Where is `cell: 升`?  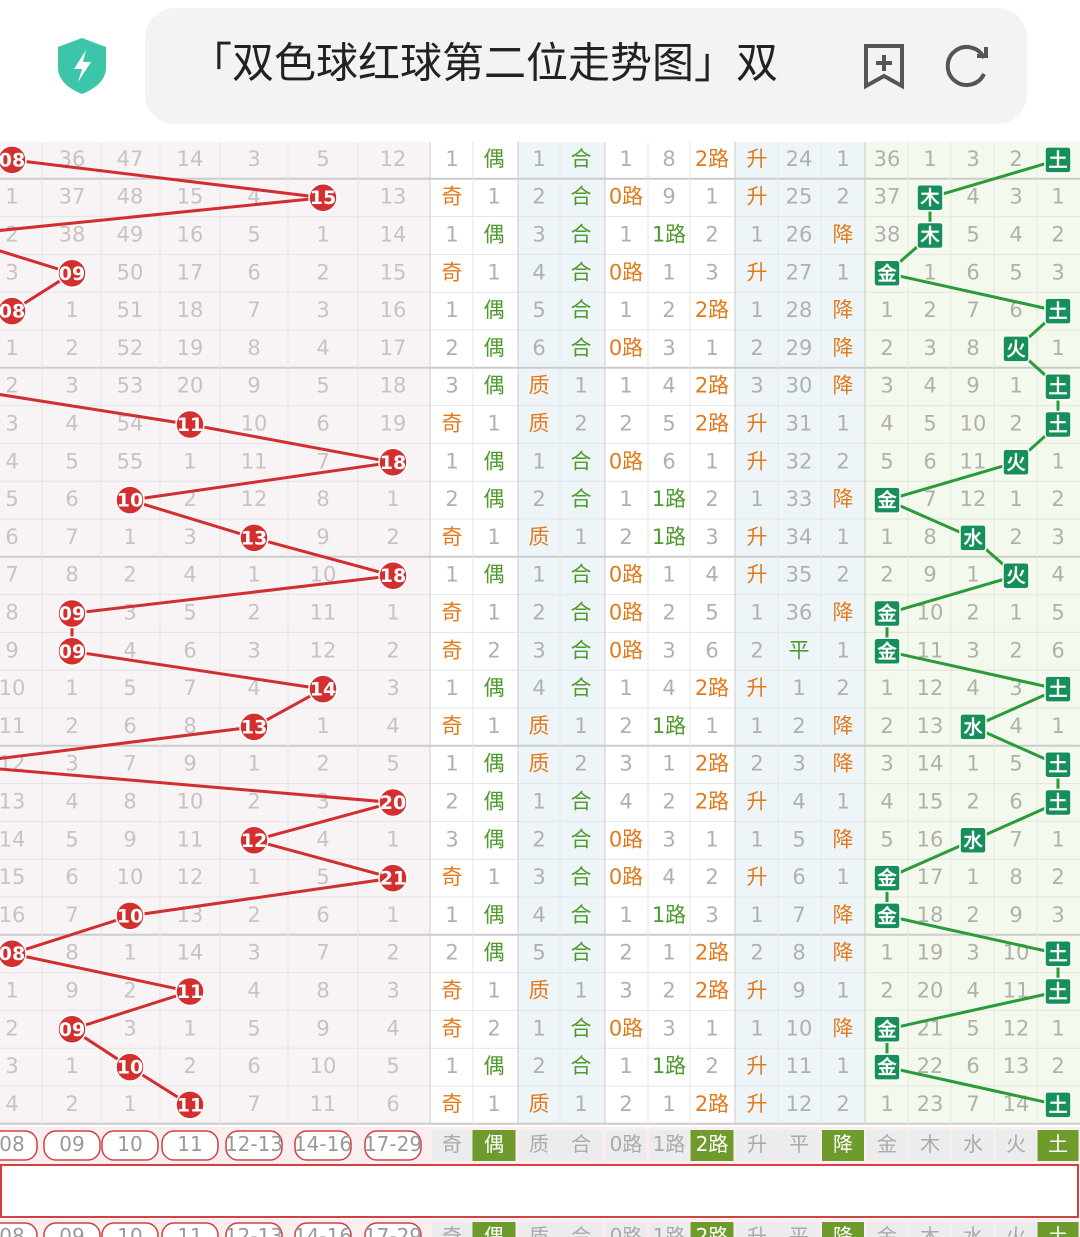 cell: 升 is located at coordinates (757, 877).